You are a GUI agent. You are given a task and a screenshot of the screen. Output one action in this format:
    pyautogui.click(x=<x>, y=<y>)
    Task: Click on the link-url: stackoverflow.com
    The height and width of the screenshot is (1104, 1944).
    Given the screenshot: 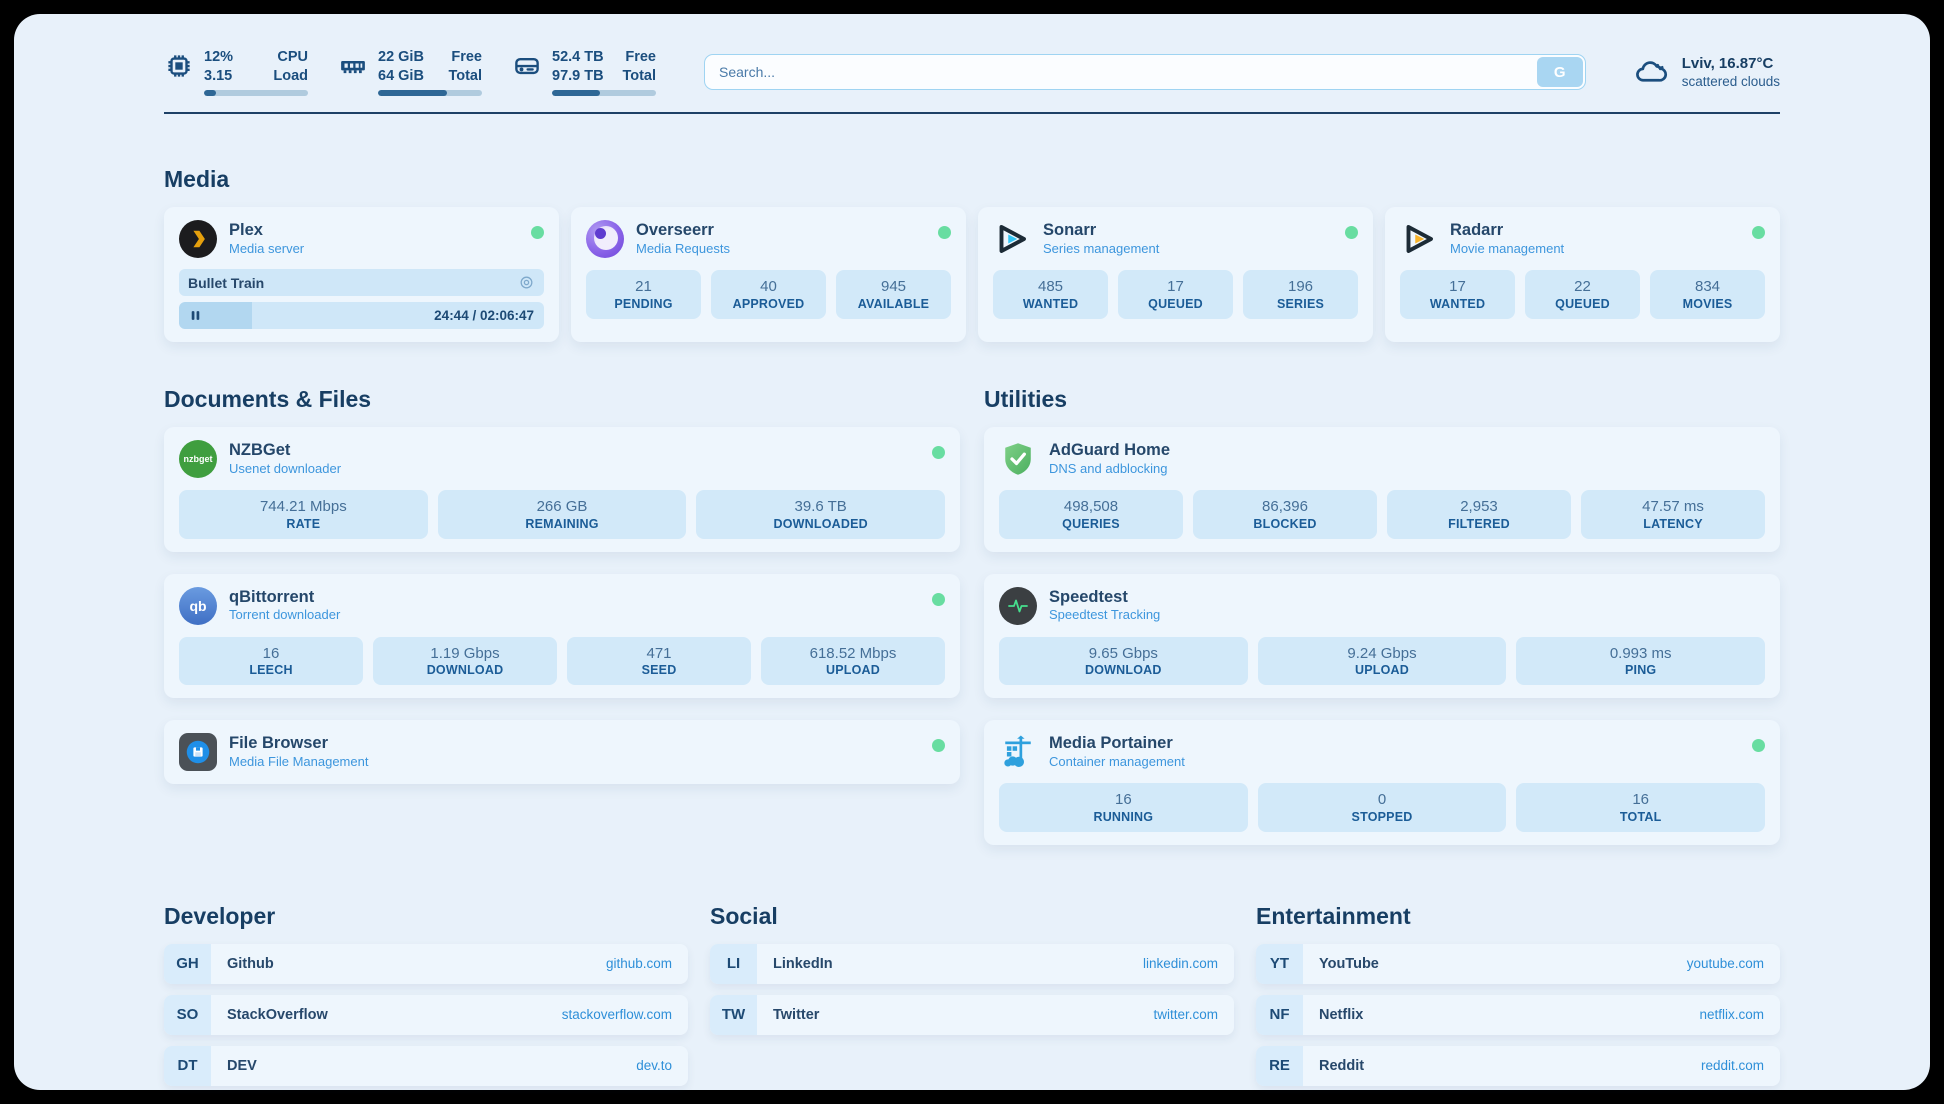 What is the action you would take?
    pyautogui.click(x=616, y=1014)
    